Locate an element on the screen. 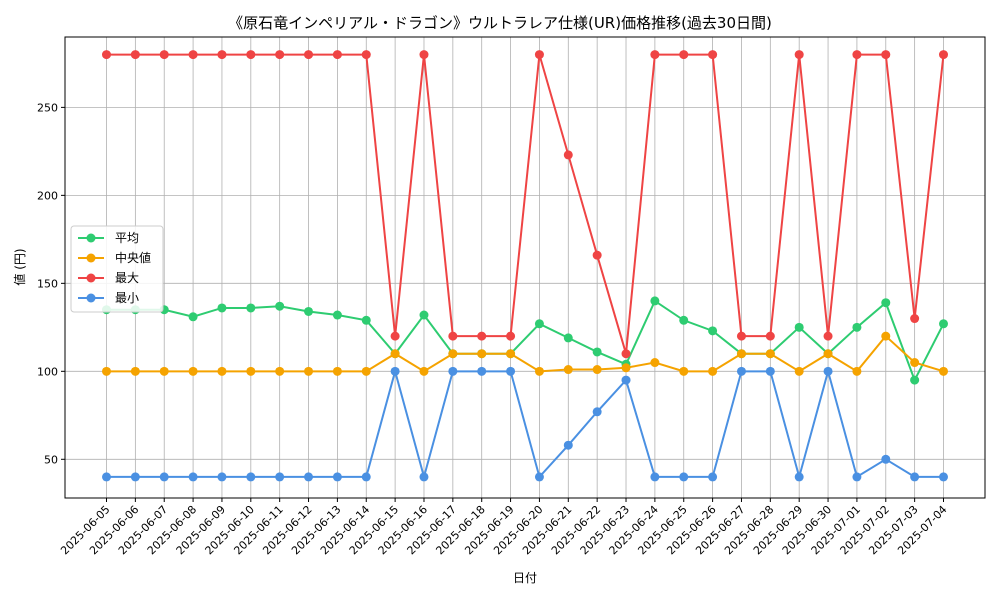 This screenshot has height=600, width=1000. legend-label: 平均 is located at coordinates (127, 238).